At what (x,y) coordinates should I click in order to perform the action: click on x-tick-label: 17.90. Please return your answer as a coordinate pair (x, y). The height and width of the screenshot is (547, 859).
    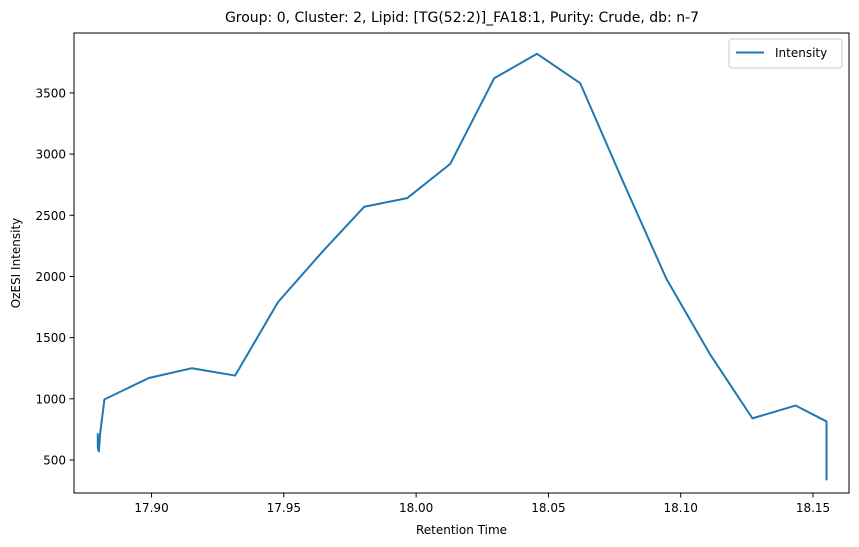
    Looking at the image, I should click on (151, 508).